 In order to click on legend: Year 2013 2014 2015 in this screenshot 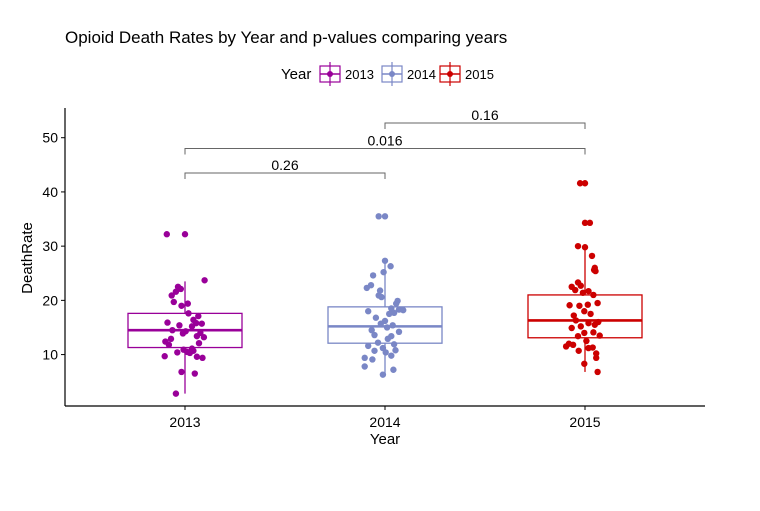, I will do `click(387, 74)`.